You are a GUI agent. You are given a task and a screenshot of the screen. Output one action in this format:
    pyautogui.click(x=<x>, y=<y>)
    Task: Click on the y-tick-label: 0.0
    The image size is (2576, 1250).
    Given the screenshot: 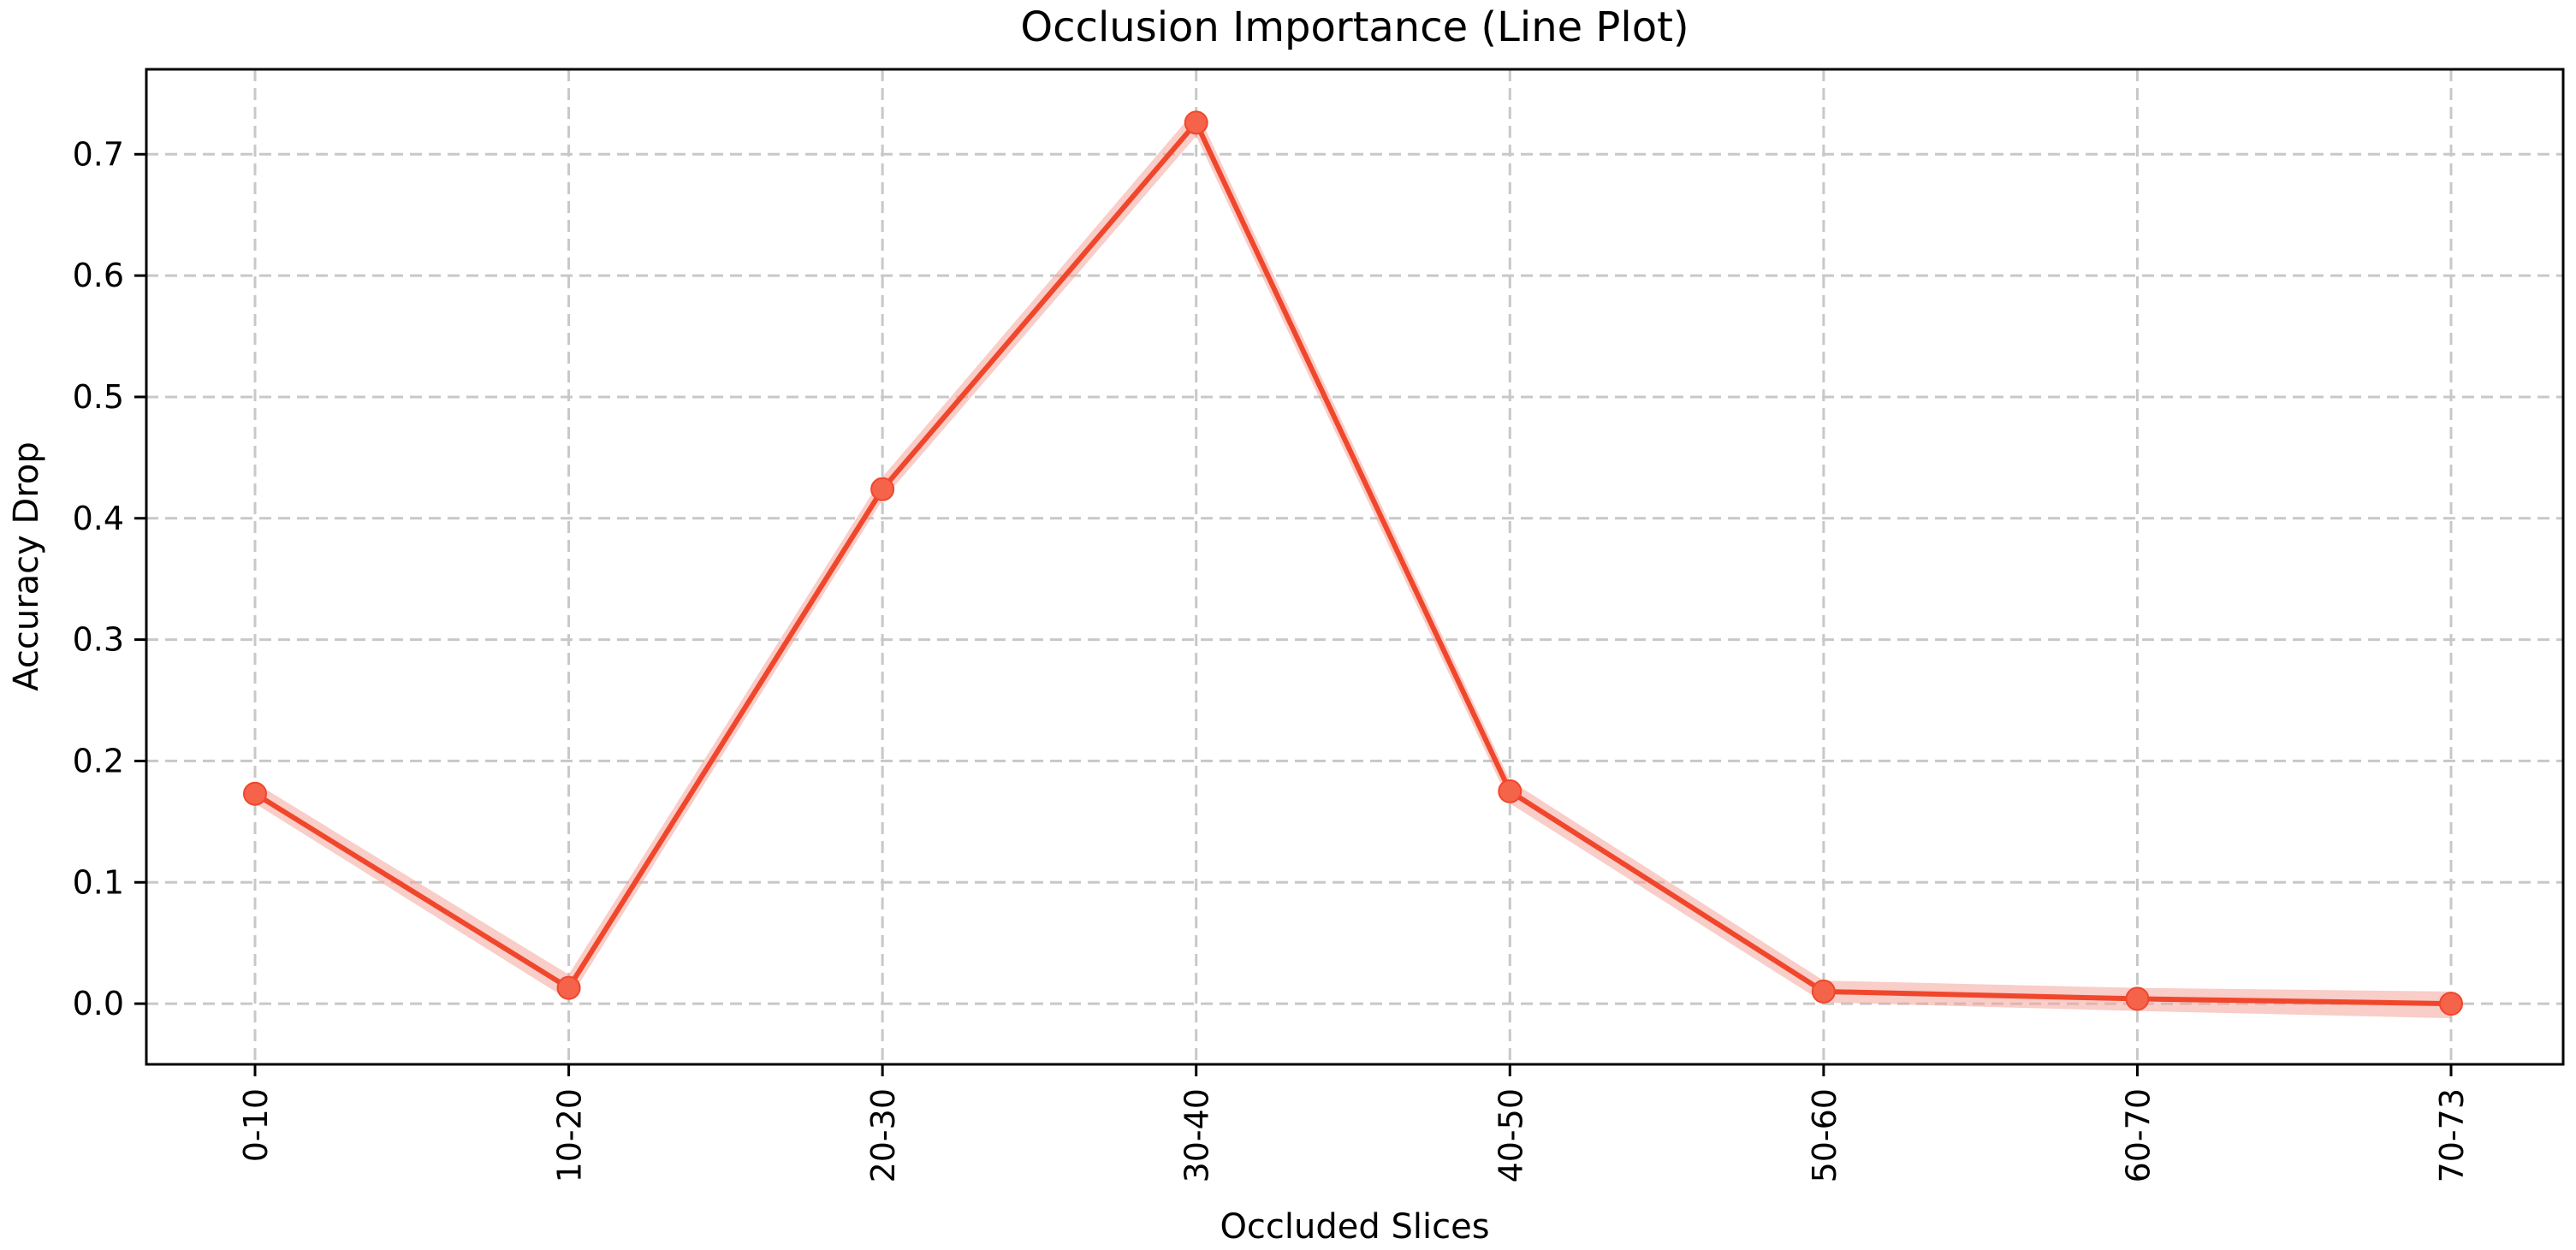 What is the action you would take?
    pyautogui.click(x=98, y=1004)
    